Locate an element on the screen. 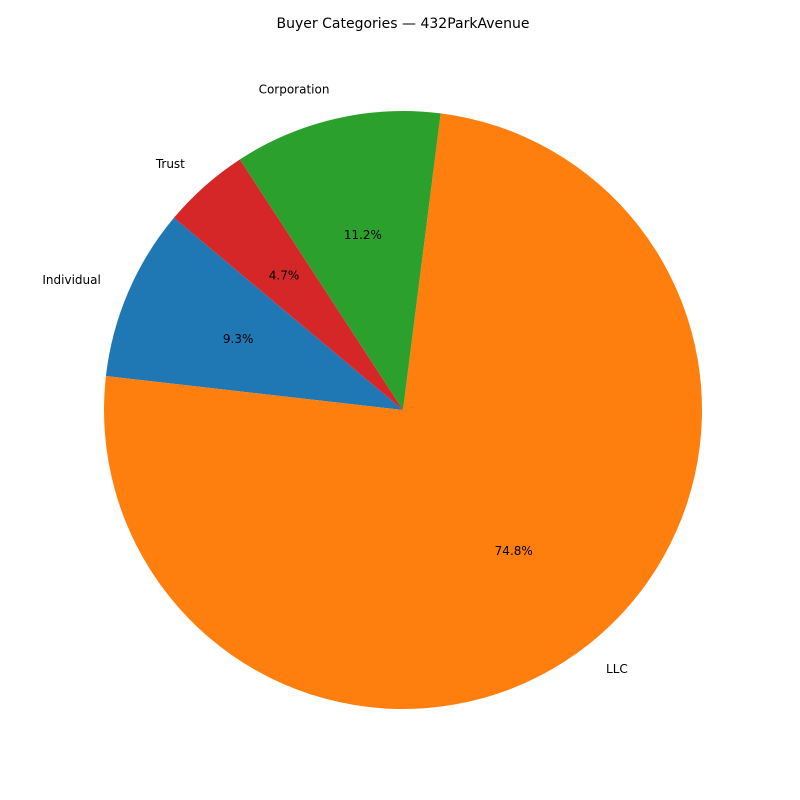  slice-label-corporation: Corporation is located at coordinates (294, 89).